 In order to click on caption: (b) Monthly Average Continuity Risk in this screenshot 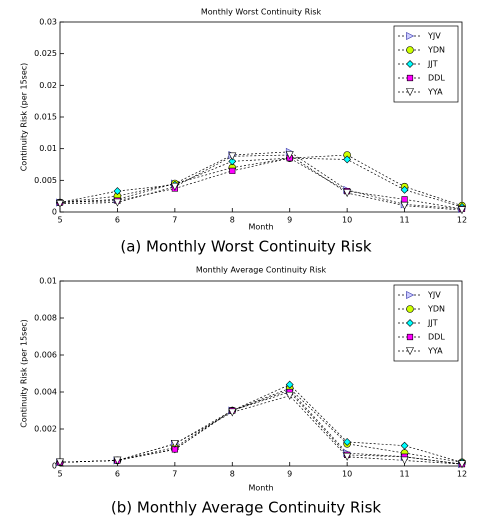, I will do `click(246, 508)`.